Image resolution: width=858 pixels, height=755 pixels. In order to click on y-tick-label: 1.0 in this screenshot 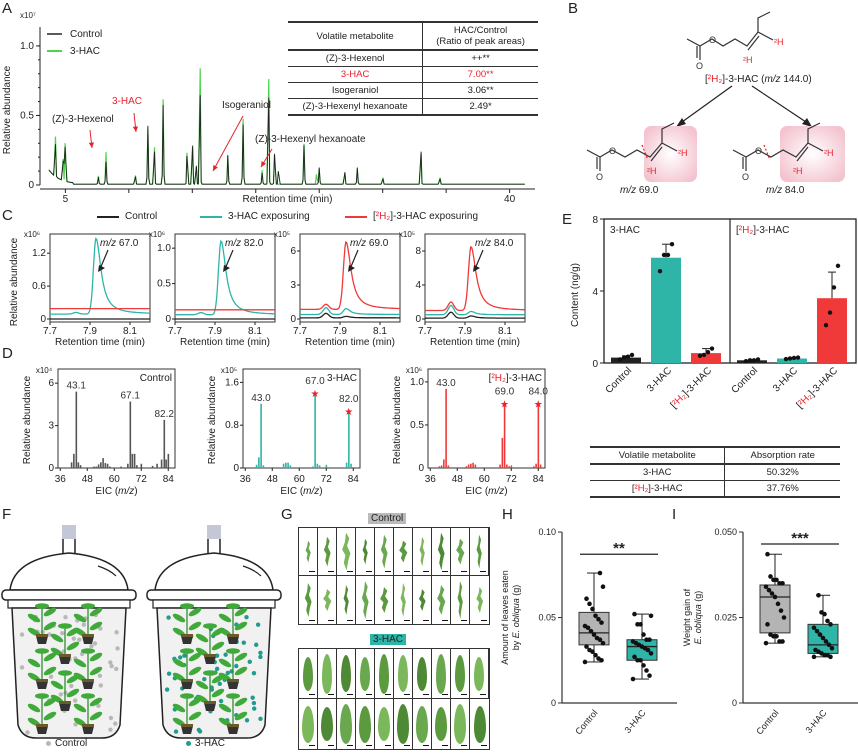, I will do `click(417, 382)`.